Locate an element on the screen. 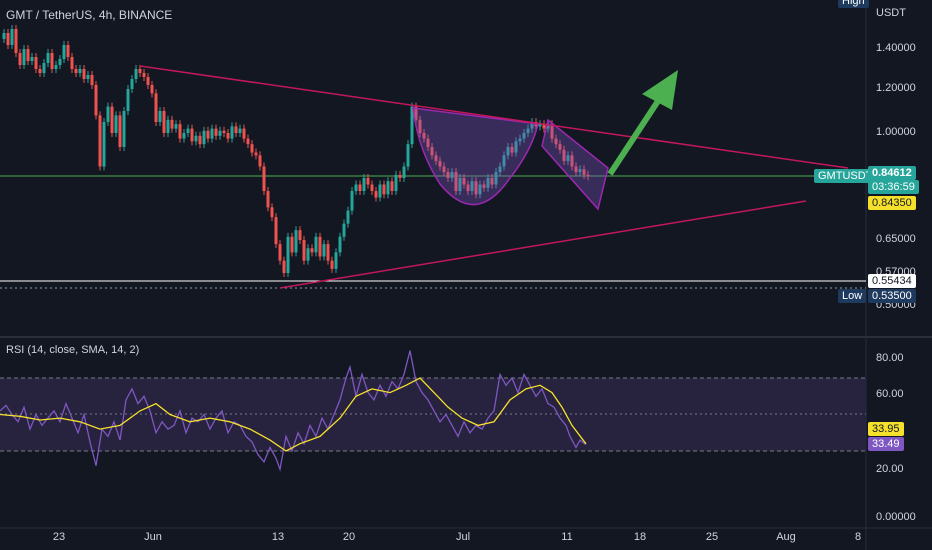 The image size is (932, 550). rsi-tick: 80.00 is located at coordinates (890, 358).